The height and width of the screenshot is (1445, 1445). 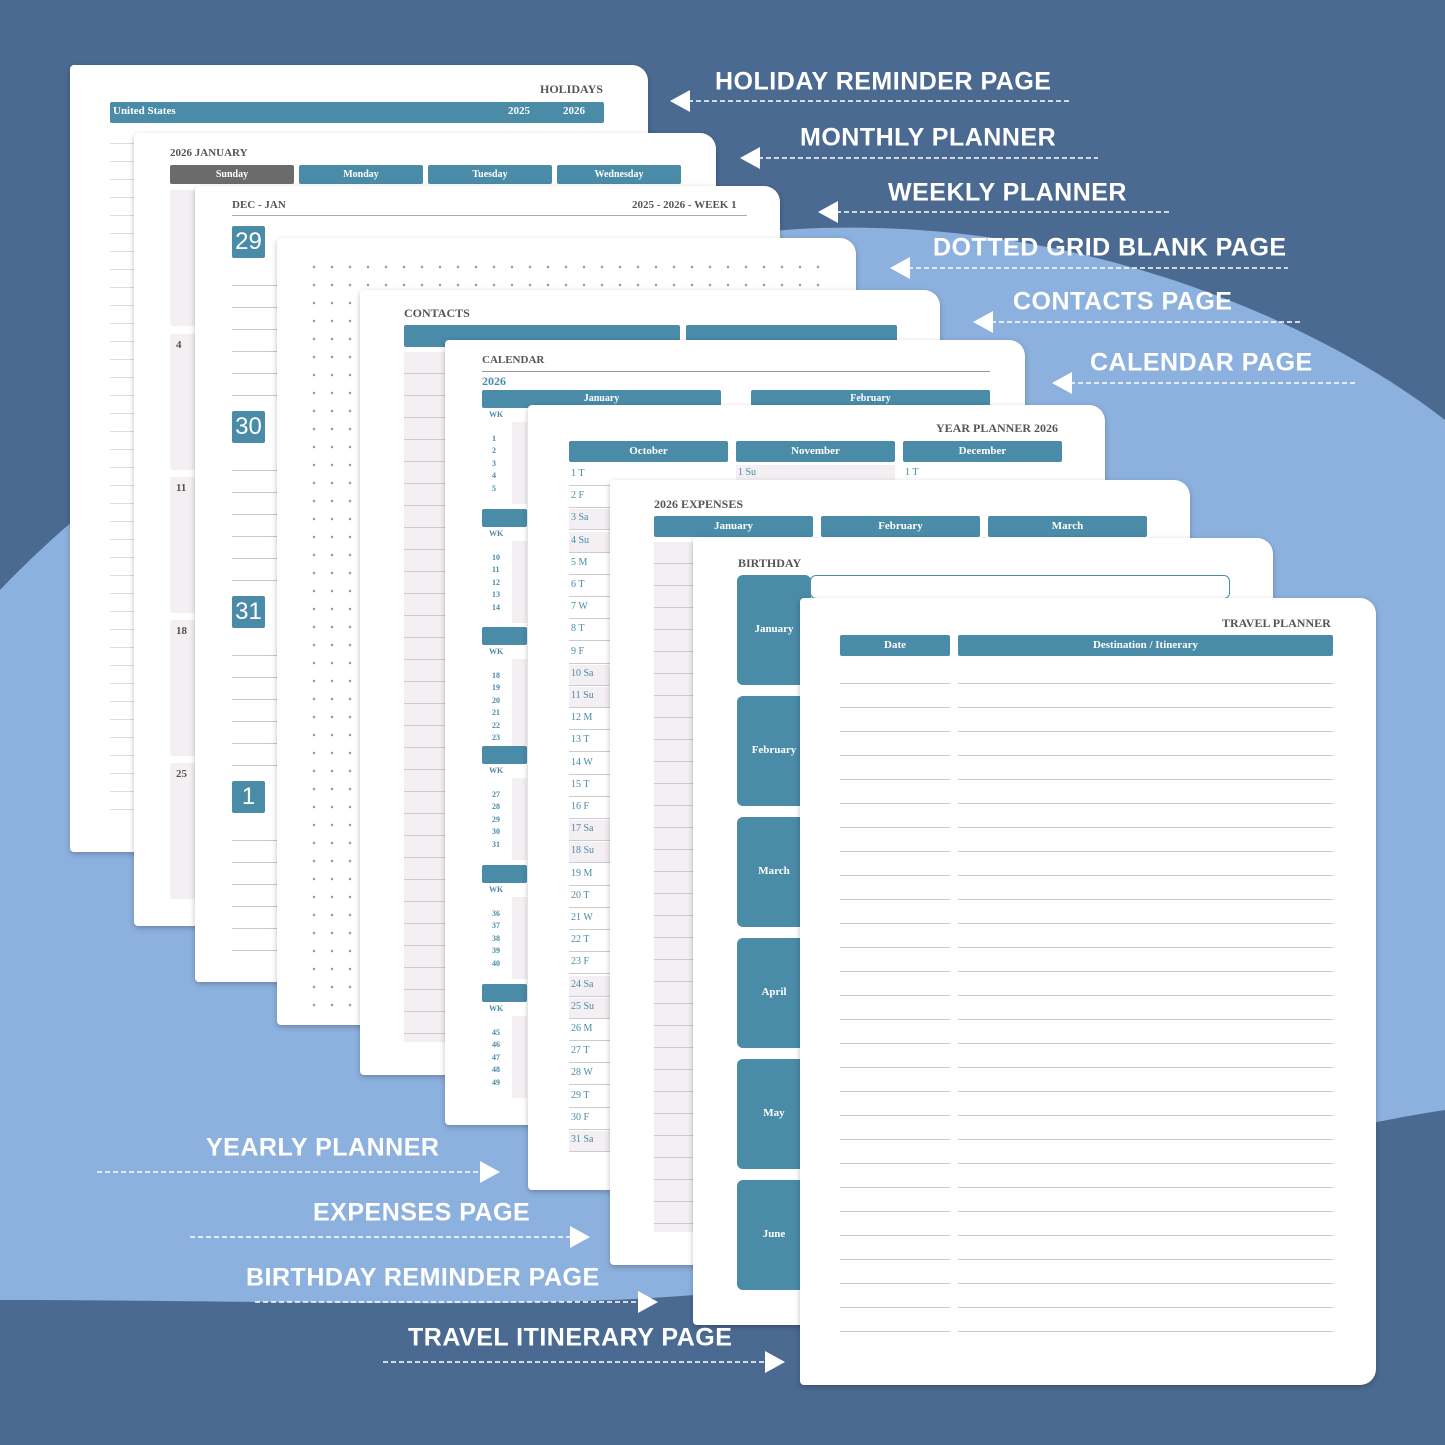 What do you see at coordinates (422, 1212) in the screenshot?
I see `callout-label: EXPENSES PAGE` at bounding box center [422, 1212].